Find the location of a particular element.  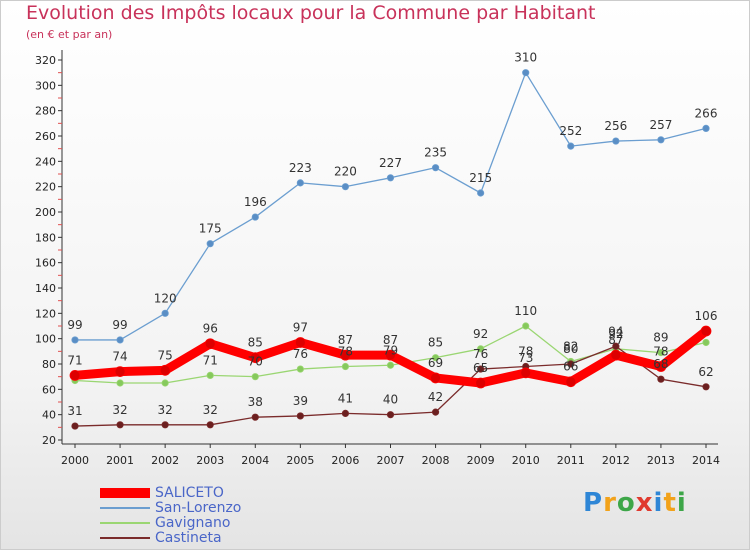

data-label-saliceto: 106 is located at coordinates (706, 316).